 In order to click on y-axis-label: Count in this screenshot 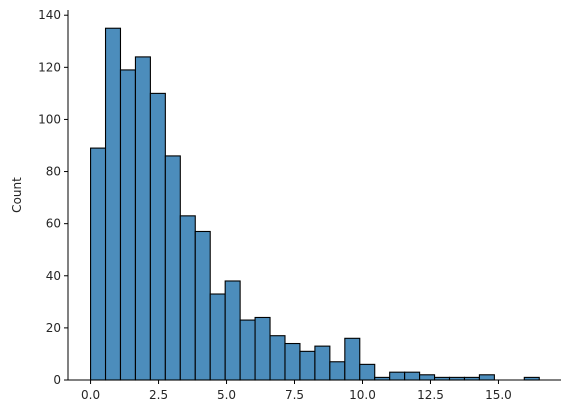, I will do `click(17, 195)`.